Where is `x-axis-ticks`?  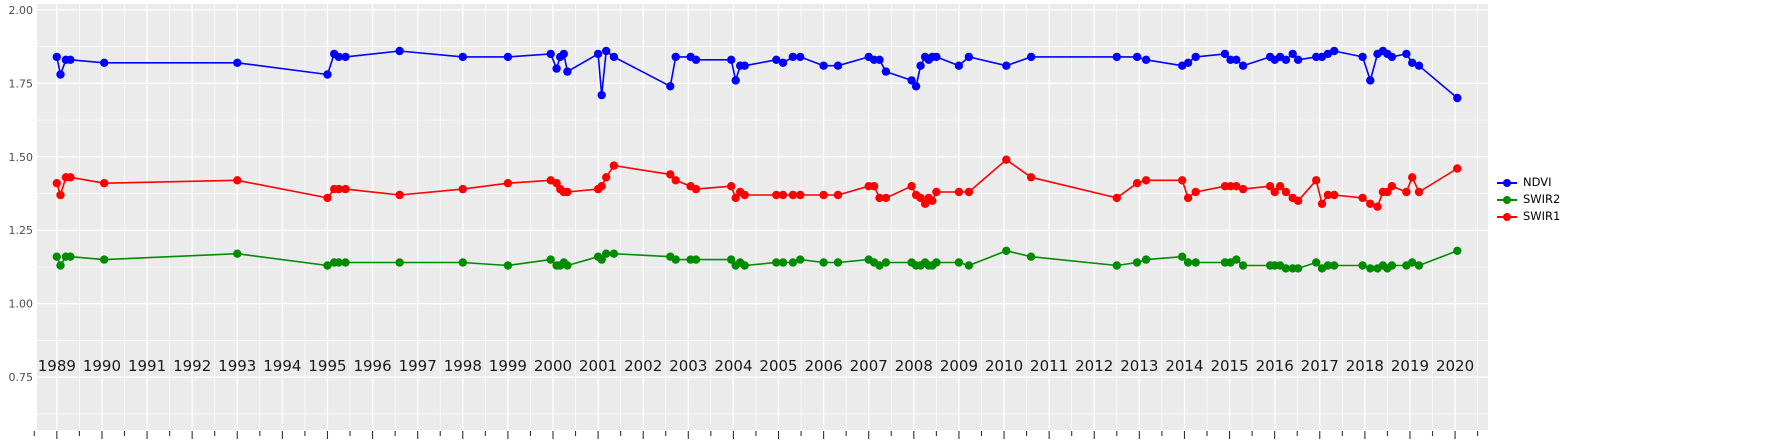 x-axis-ticks is located at coordinates (756, 435).